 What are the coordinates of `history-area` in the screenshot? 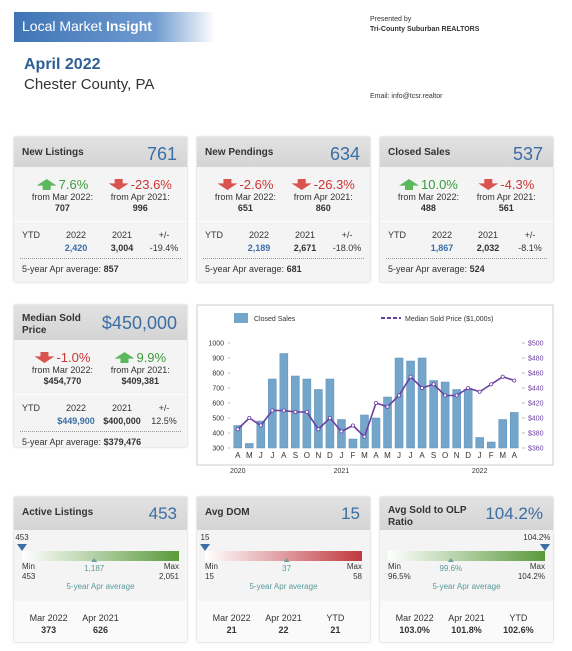 It's located at (100, 621).